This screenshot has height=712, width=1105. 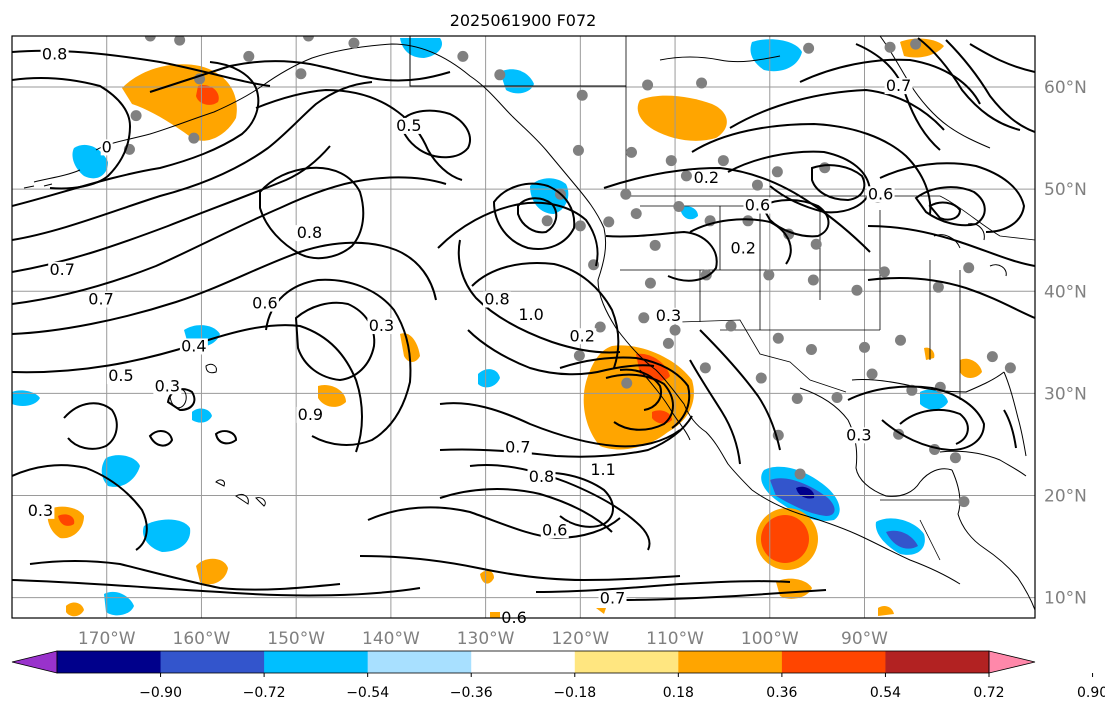 I want to click on contour-label: 0.5, so click(x=120, y=375).